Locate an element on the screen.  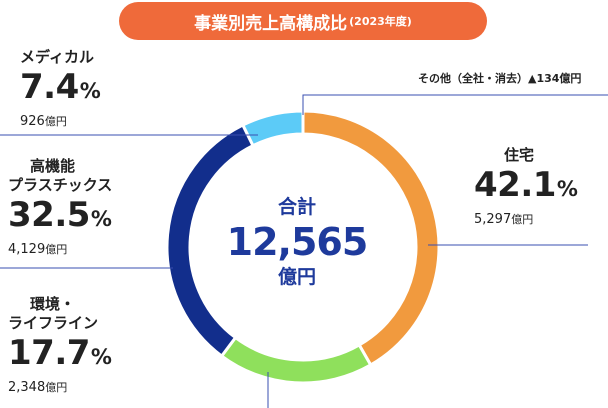
label-housing: 住宅 42.1% 5,297億円 is located at coordinates (526, 187).